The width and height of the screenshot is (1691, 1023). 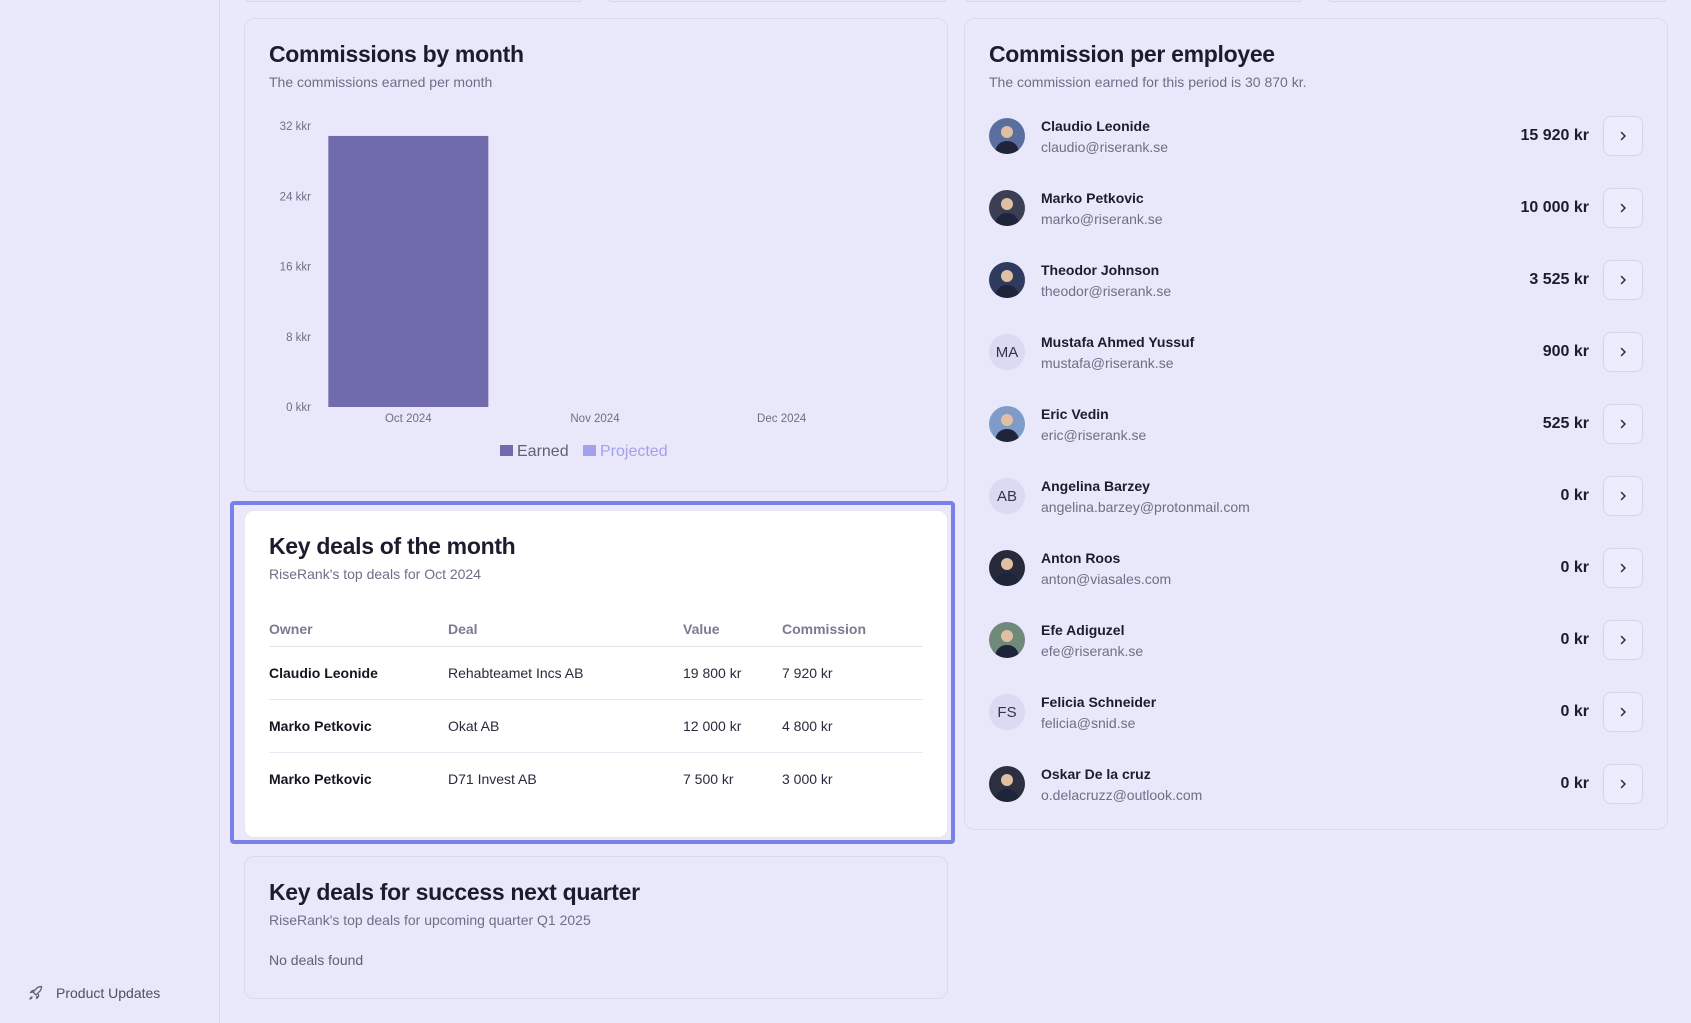 I want to click on column-header-owner: Owner, so click(x=358, y=629).